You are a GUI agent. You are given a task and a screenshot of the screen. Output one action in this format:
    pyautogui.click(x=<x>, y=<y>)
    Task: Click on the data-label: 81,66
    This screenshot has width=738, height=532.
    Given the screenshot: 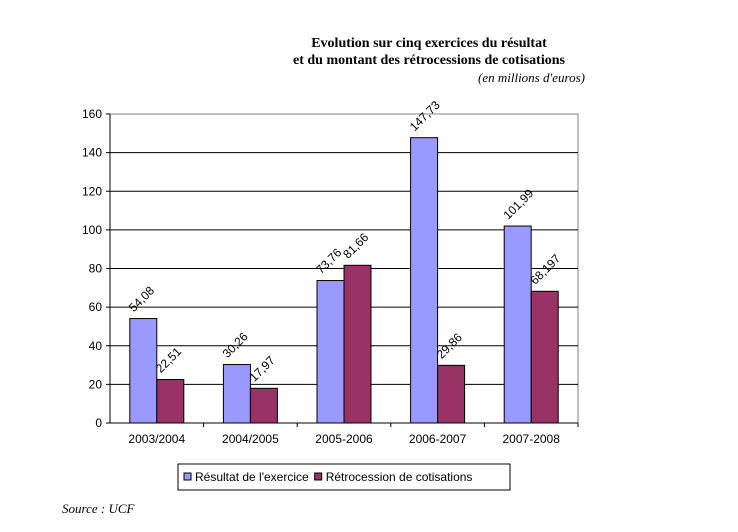 What is the action you would take?
    pyautogui.click(x=355, y=245)
    